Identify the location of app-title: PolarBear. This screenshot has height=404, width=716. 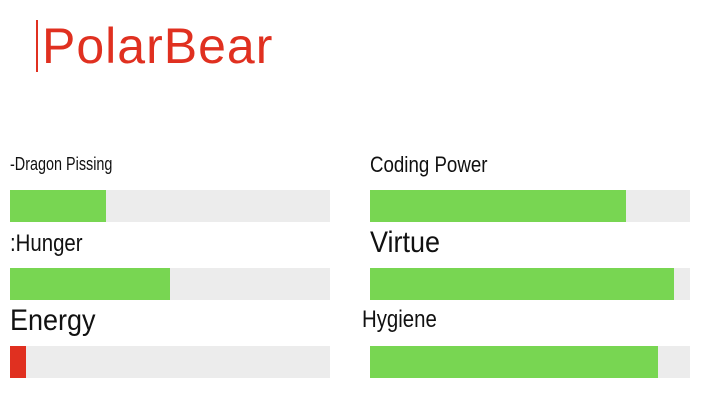
(158, 46).